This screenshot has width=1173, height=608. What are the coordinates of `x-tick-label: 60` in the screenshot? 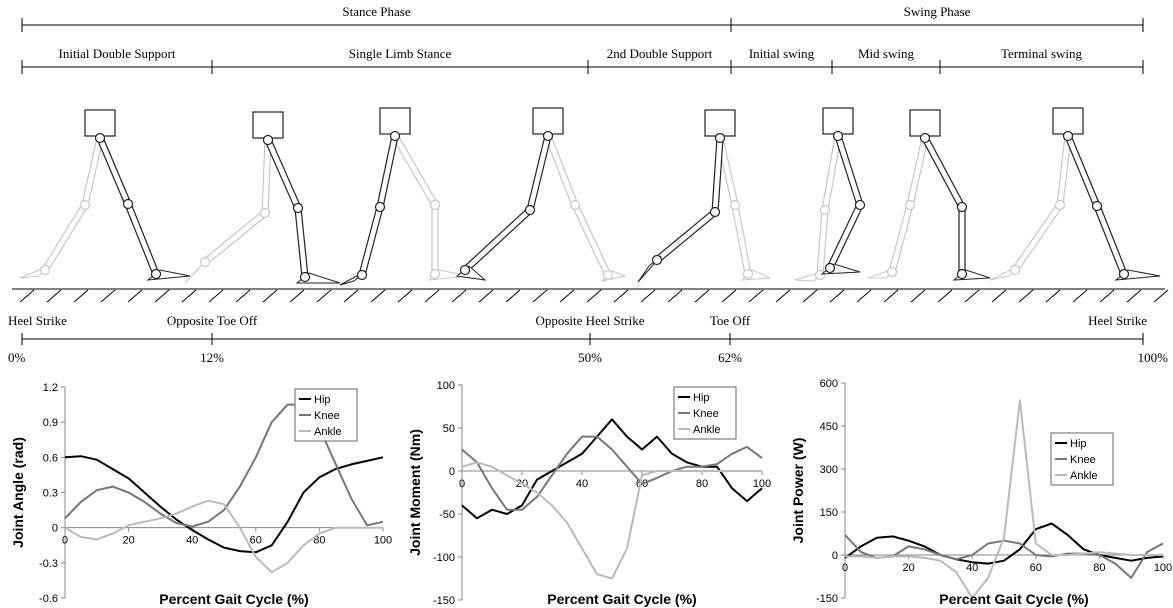 It's located at (1036, 568).